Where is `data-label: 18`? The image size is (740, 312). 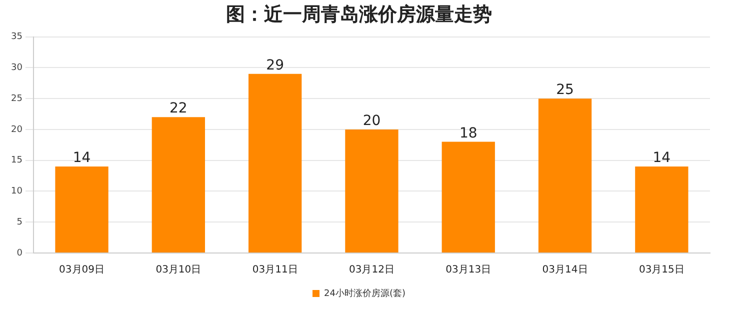 data-label: 18 is located at coordinates (468, 133).